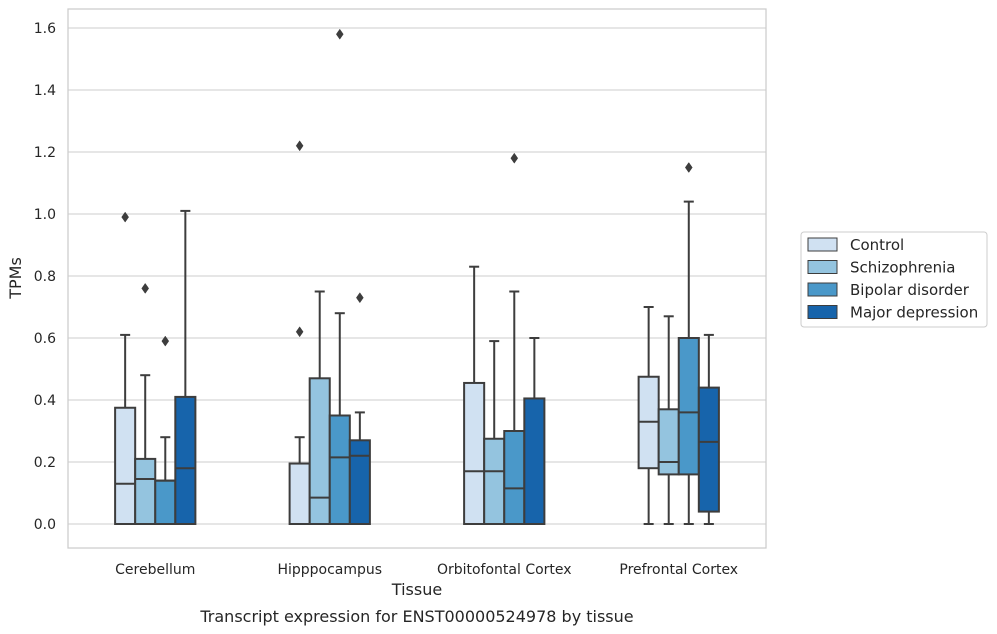  I want to click on legend-item: Control, so click(855, 245).